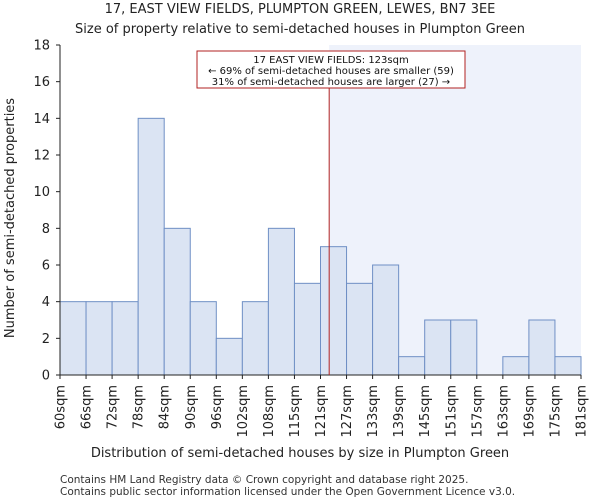 The height and width of the screenshot is (500, 600). I want to click on x-tick-label-175sqm: 175sqm, so click(555, 411).